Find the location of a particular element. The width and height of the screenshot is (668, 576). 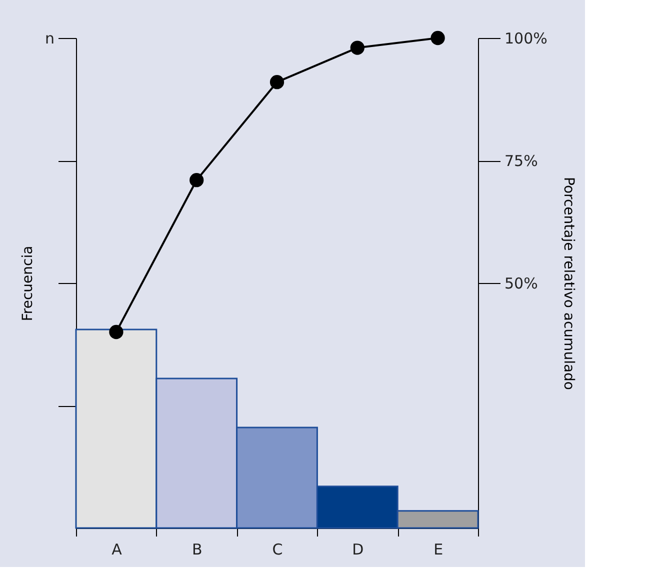

y2-tick-label: 100% is located at coordinates (526, 39).